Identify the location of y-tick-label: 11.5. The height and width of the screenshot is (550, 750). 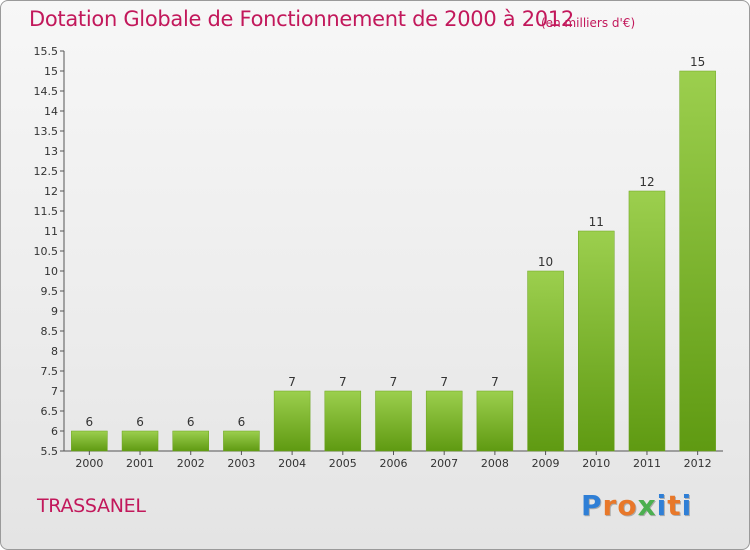
(46, 211).